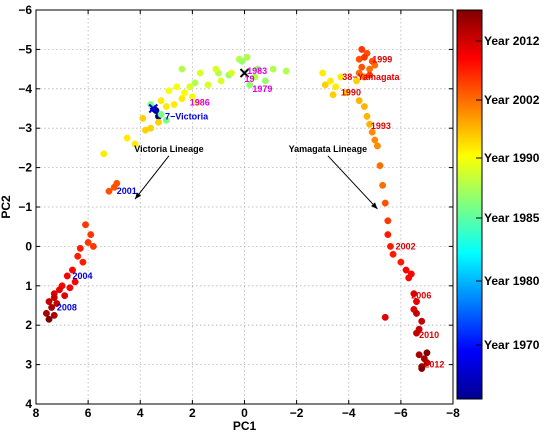  I want to click on point-annotation: 1986, so click(200, 103).